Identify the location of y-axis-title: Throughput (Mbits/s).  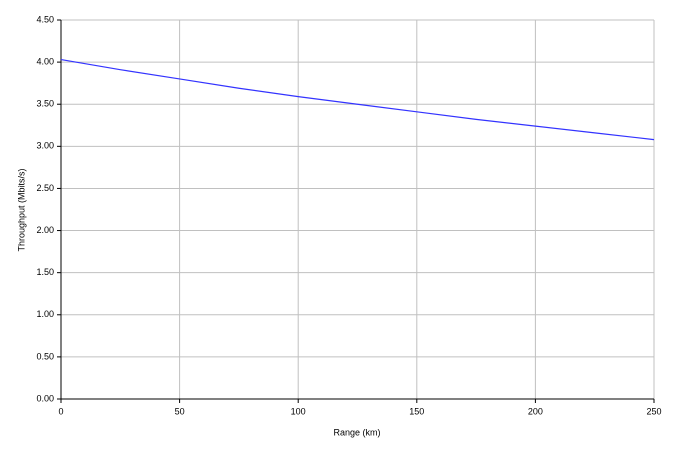
(21, 209).